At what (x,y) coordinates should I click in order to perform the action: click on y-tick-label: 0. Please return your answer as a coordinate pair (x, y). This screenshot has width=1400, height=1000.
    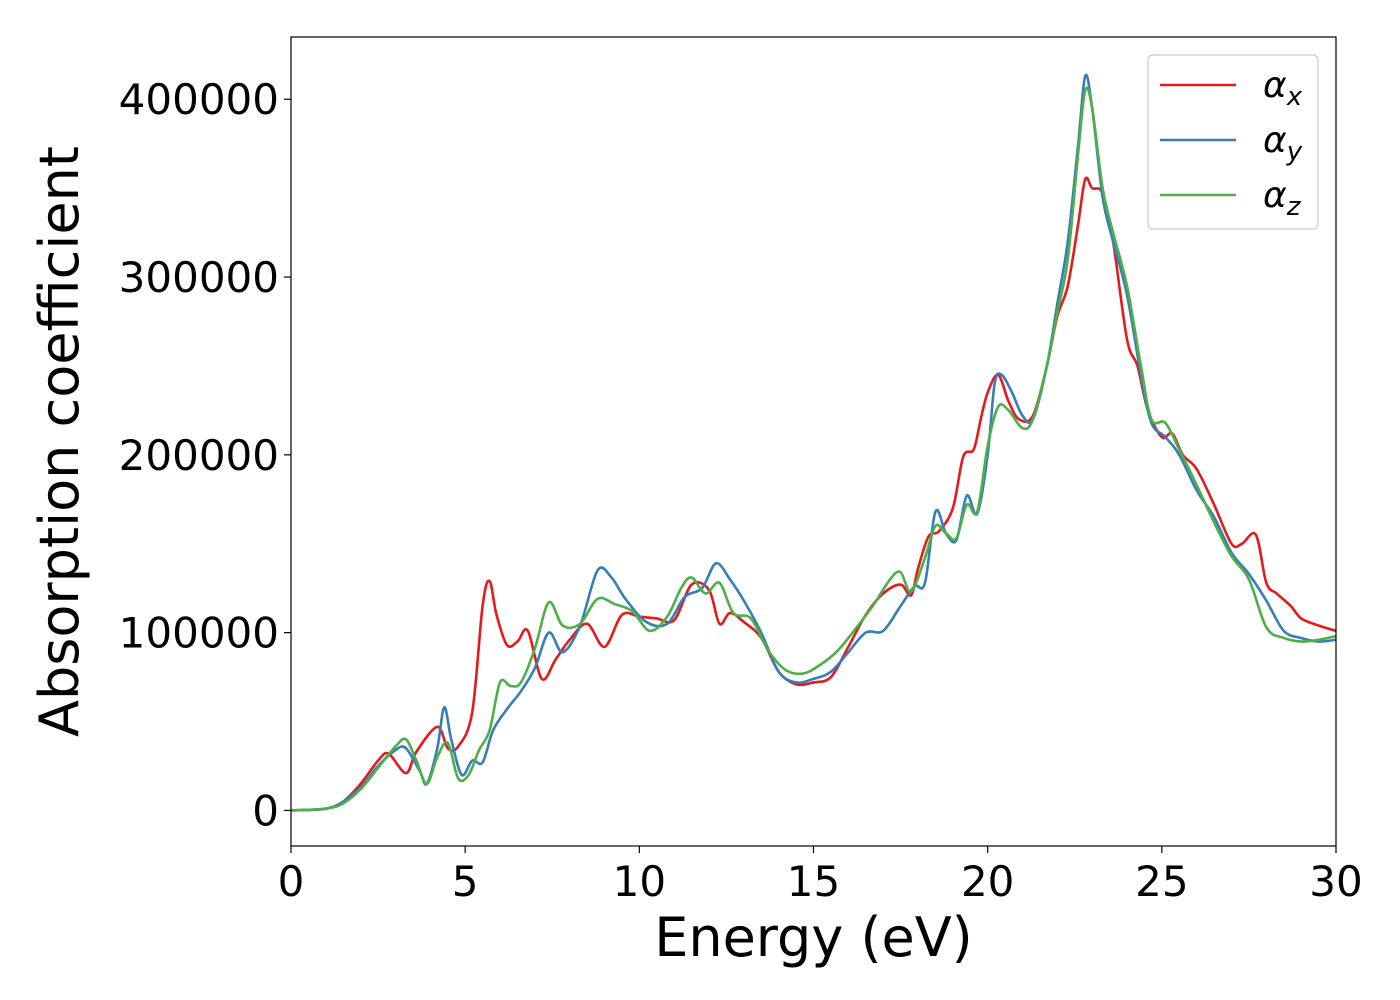
    Looking at the image, I should click on (265, 810).